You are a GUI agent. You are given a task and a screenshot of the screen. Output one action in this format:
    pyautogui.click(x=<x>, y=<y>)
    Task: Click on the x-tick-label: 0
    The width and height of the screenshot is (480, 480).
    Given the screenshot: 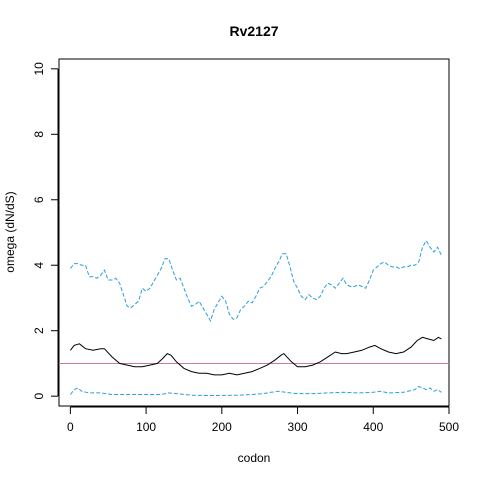 What is the action you would take?
    pyautogui.click(x=70, y=427)
    